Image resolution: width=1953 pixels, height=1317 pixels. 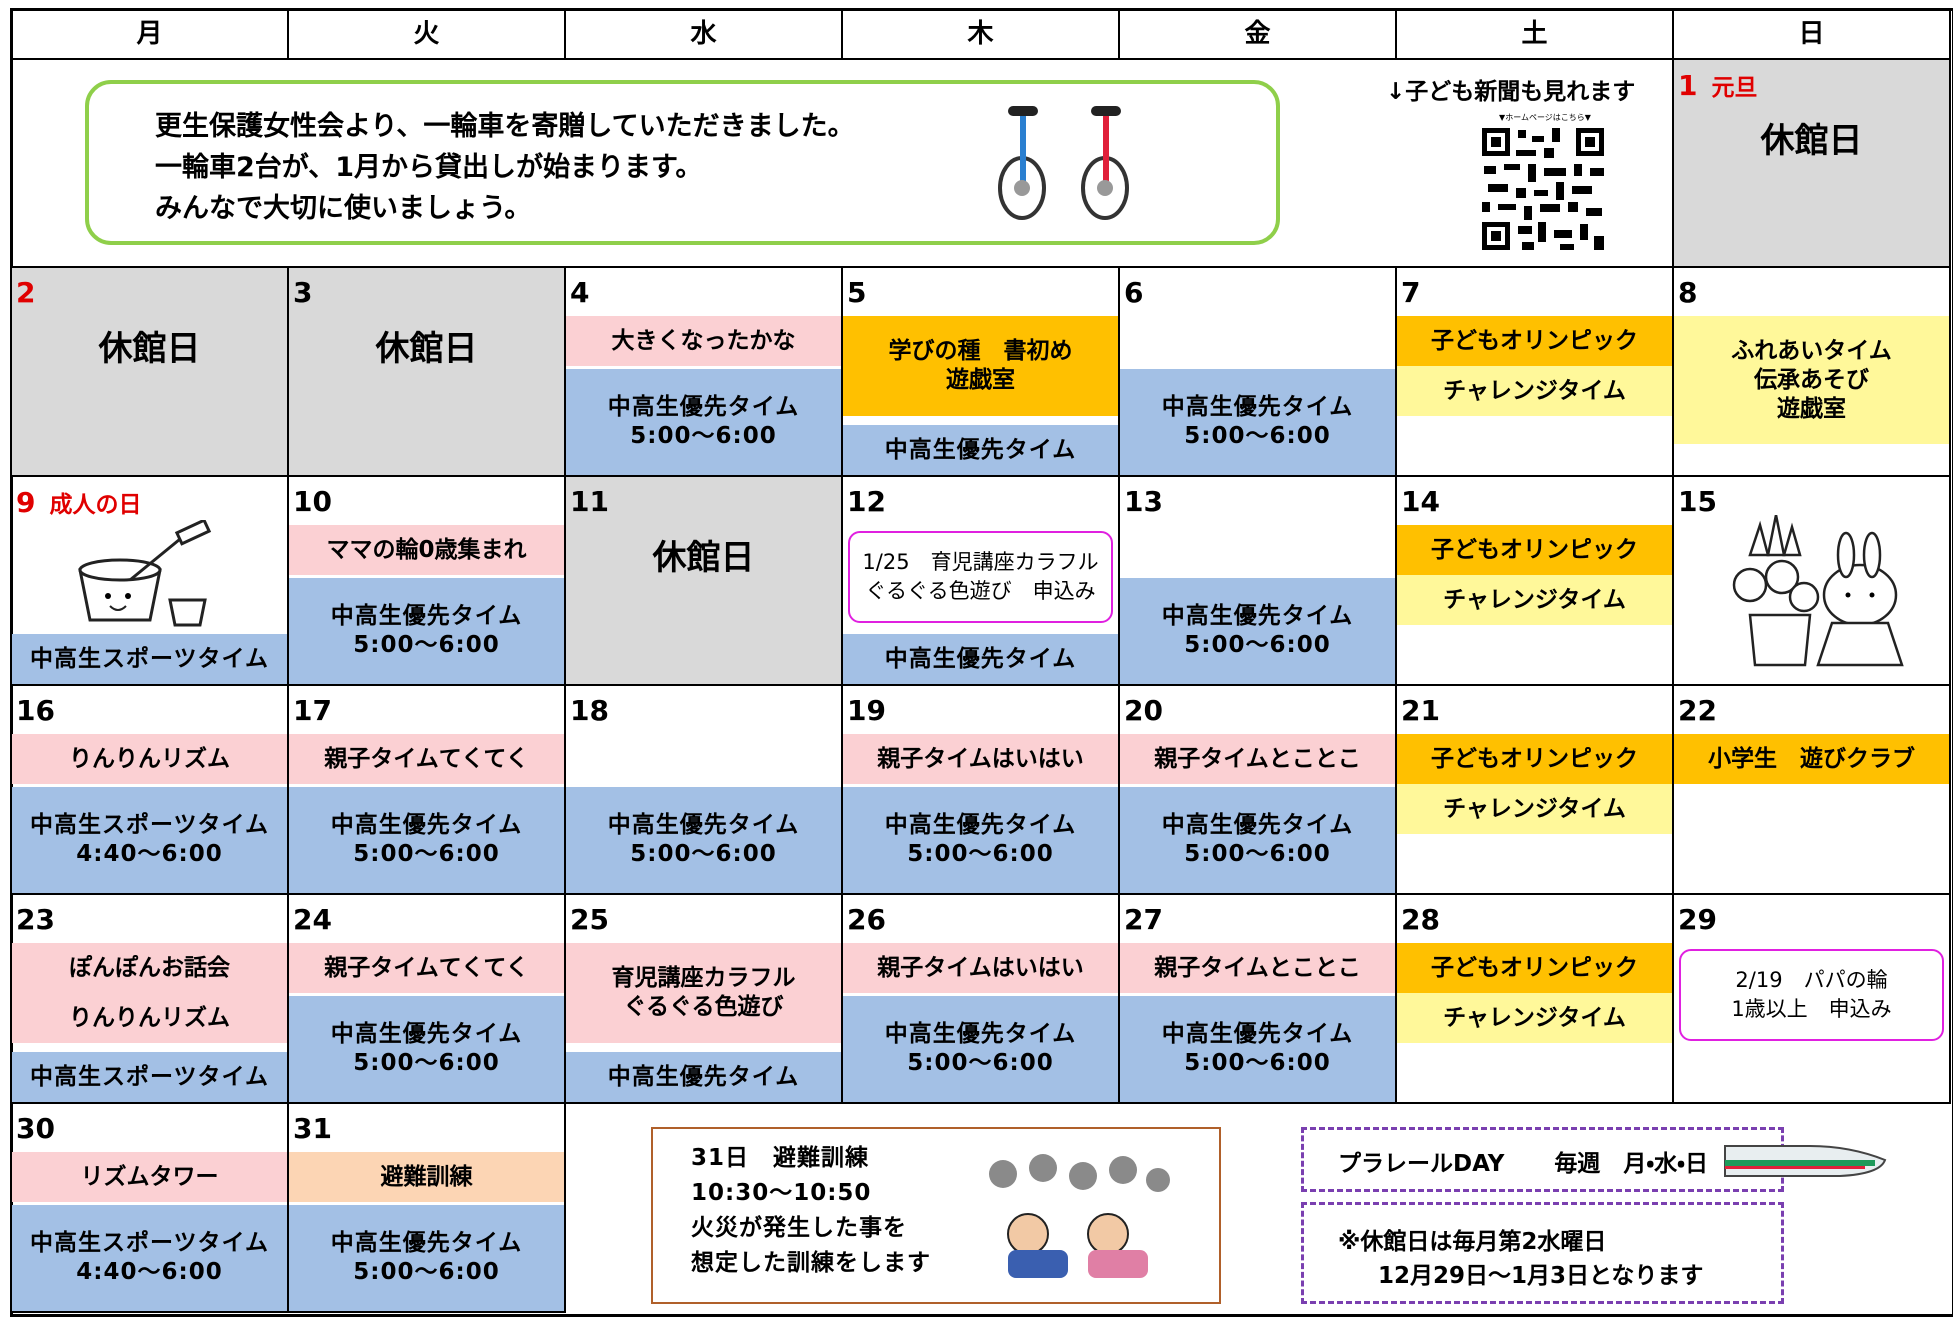 What do you see at coordinates (1535, 999) in the screenshot?
I see `day-cell: 28 子どもオリンピックチャレンジタイム` at bounding box center [1535, 999].